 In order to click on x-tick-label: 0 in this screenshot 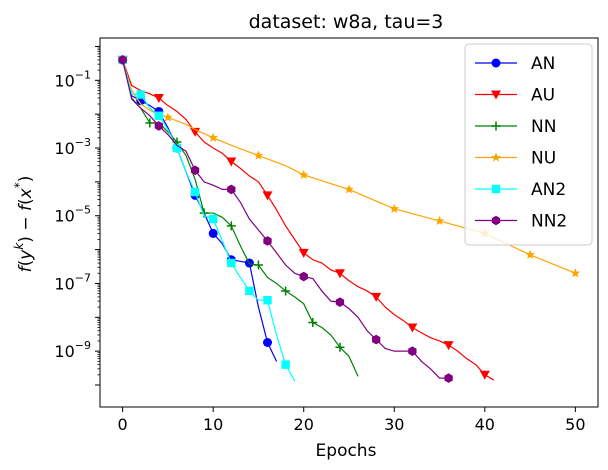, I will do `click(123, 424)`.